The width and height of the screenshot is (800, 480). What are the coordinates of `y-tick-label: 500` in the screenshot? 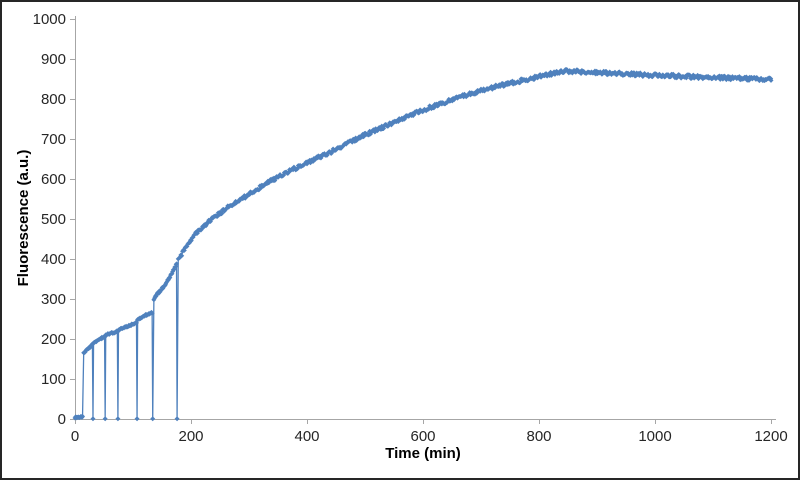 It's located at (53, 219).